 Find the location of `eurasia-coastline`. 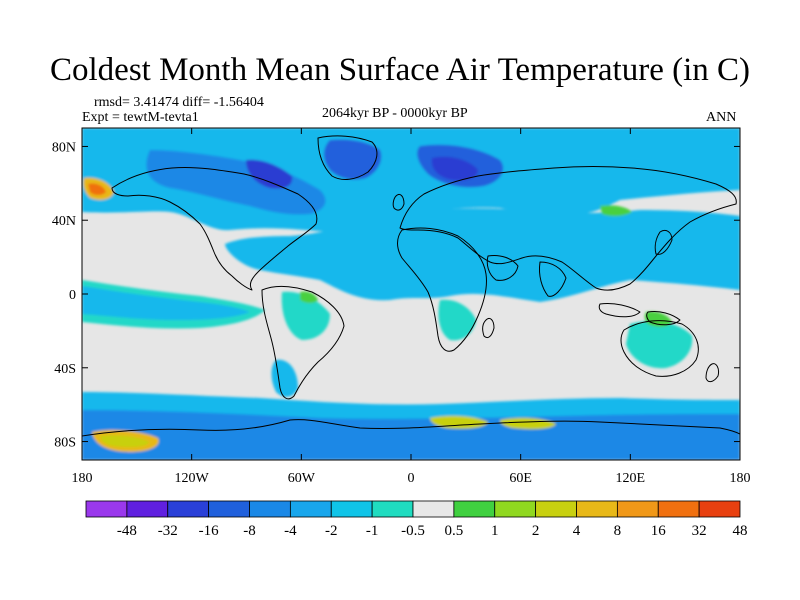

eurasia-coastline is located at coordinates (568, 228).